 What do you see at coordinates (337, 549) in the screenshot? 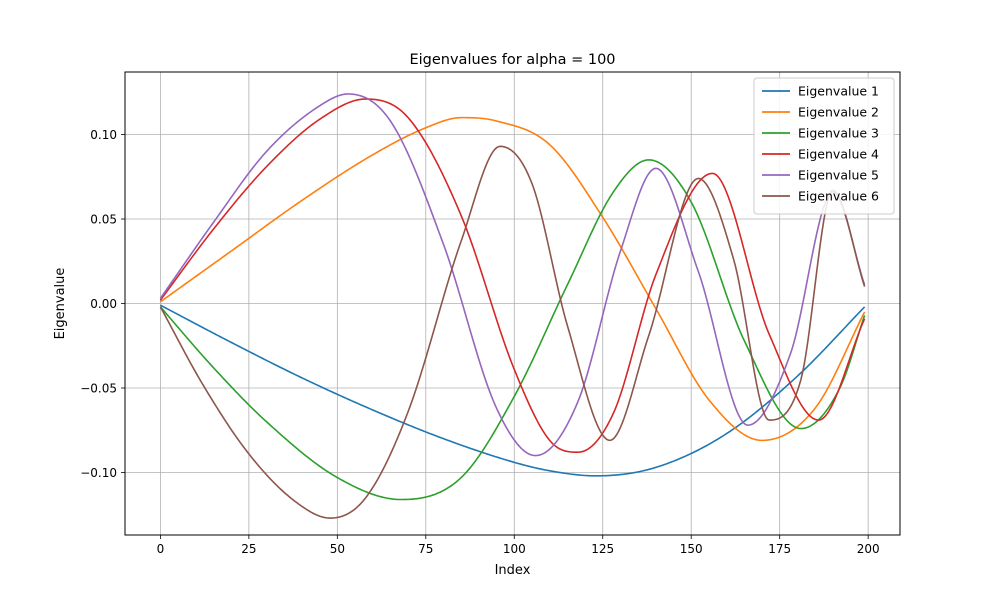
I see `x-tick-label: 50` at bounding box center [337, 549].